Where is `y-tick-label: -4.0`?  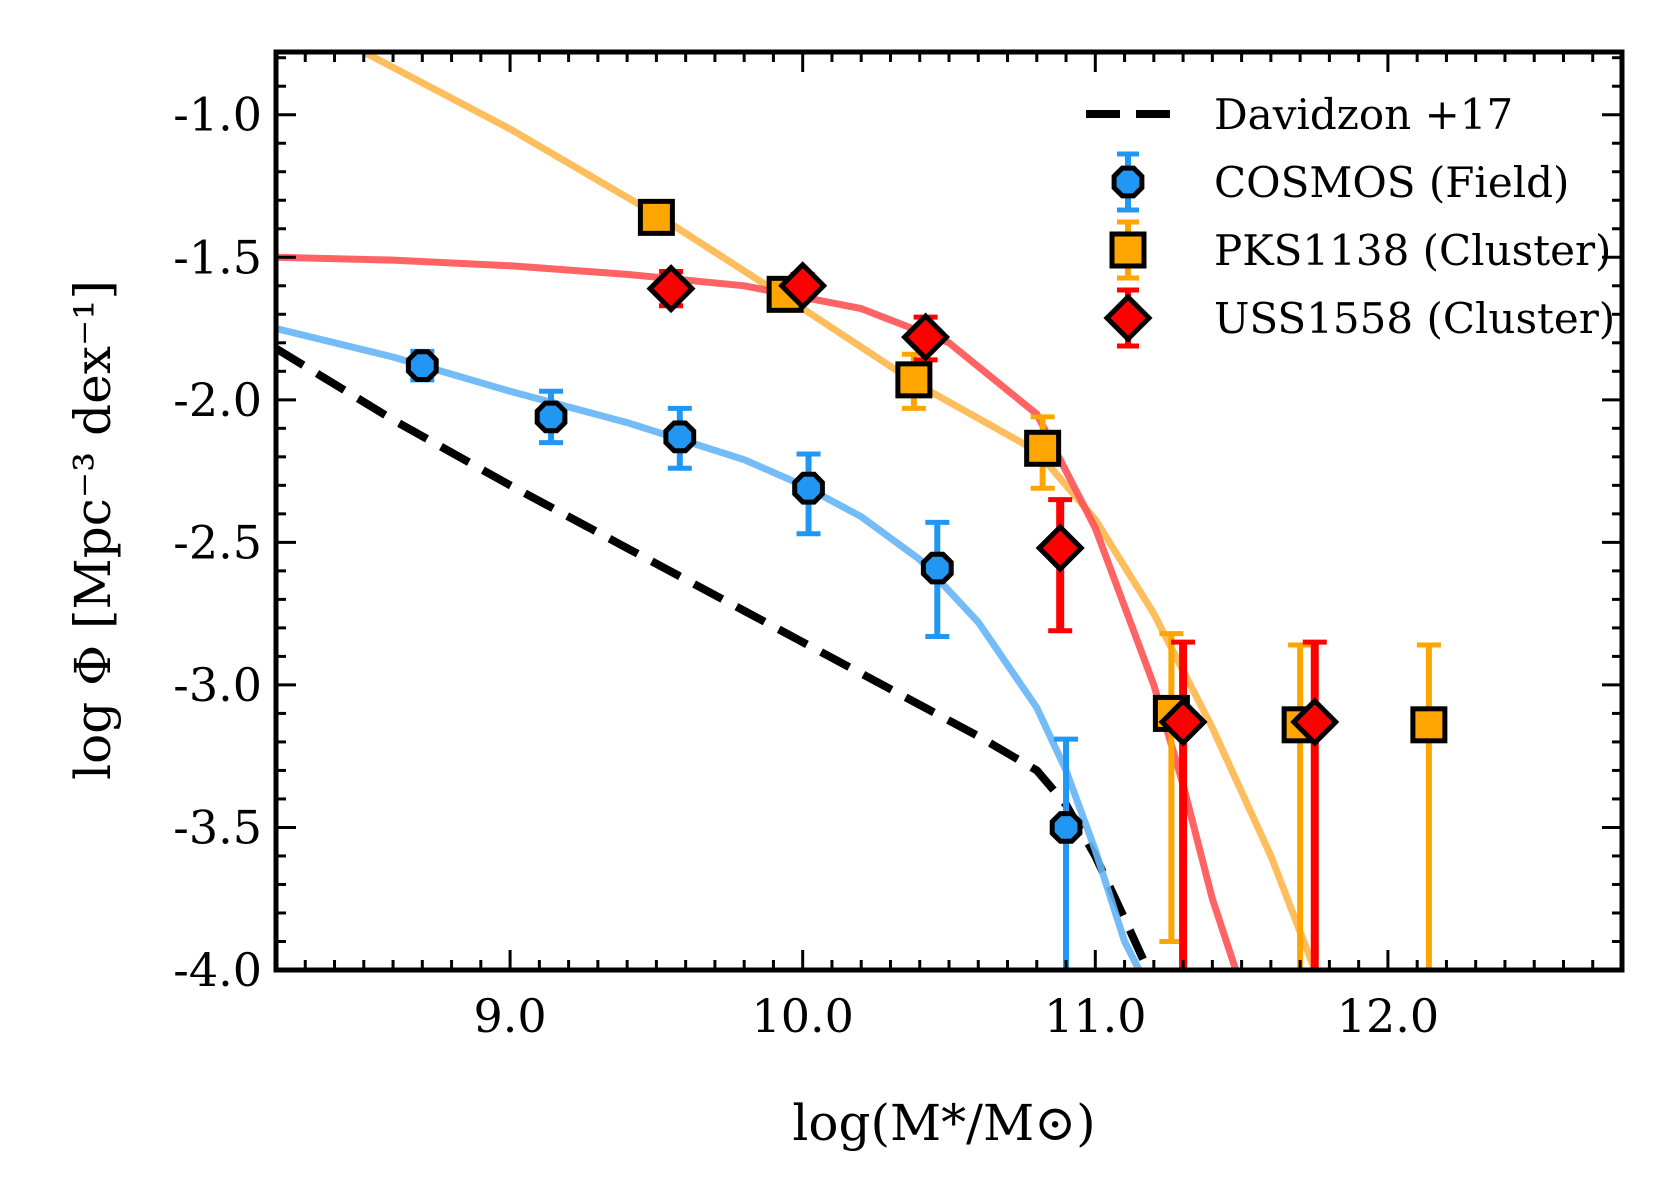
y-tick-label: -4.0 is located at coordinates (217, 970).